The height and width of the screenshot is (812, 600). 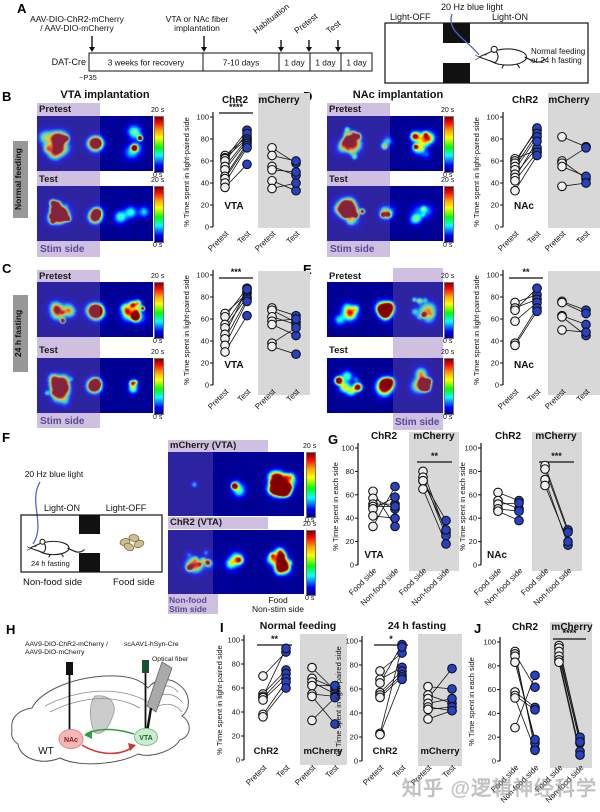 What do you see at coordinates (62, 508) in the screenshot?
I see `svg-text: Light-ON` at bounding box center [62, 508].